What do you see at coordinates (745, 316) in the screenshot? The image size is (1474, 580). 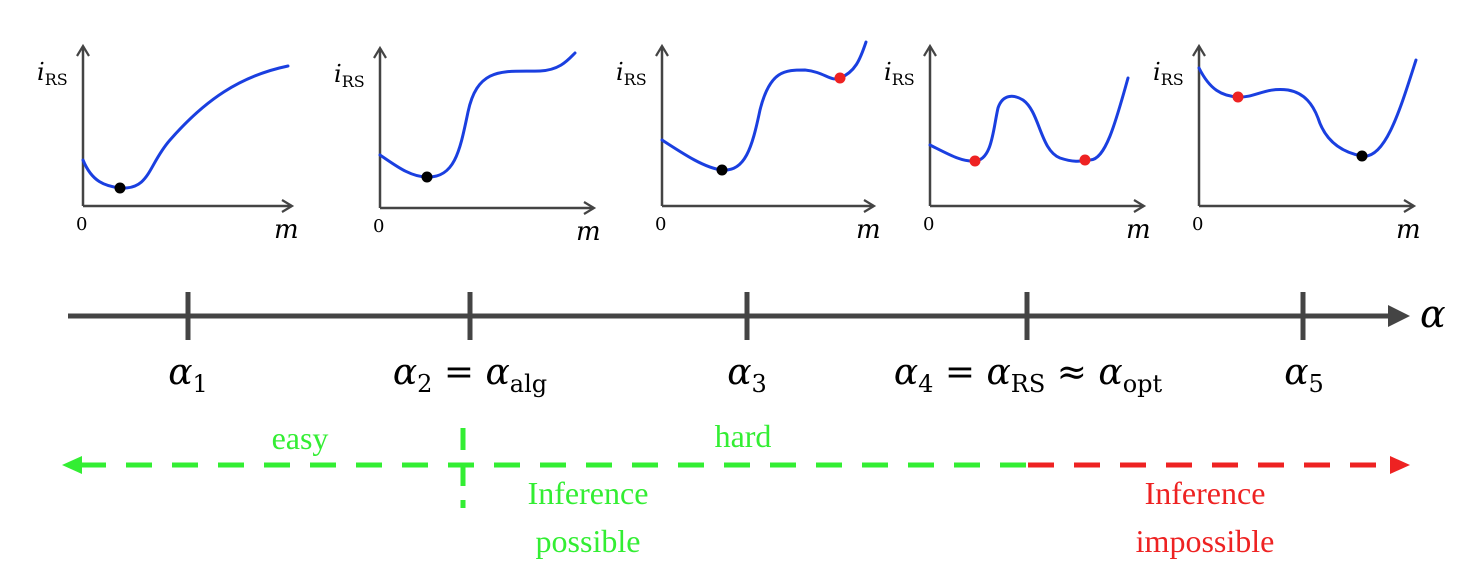 I see `alpha-ticks` at bounding box center [745, 316].